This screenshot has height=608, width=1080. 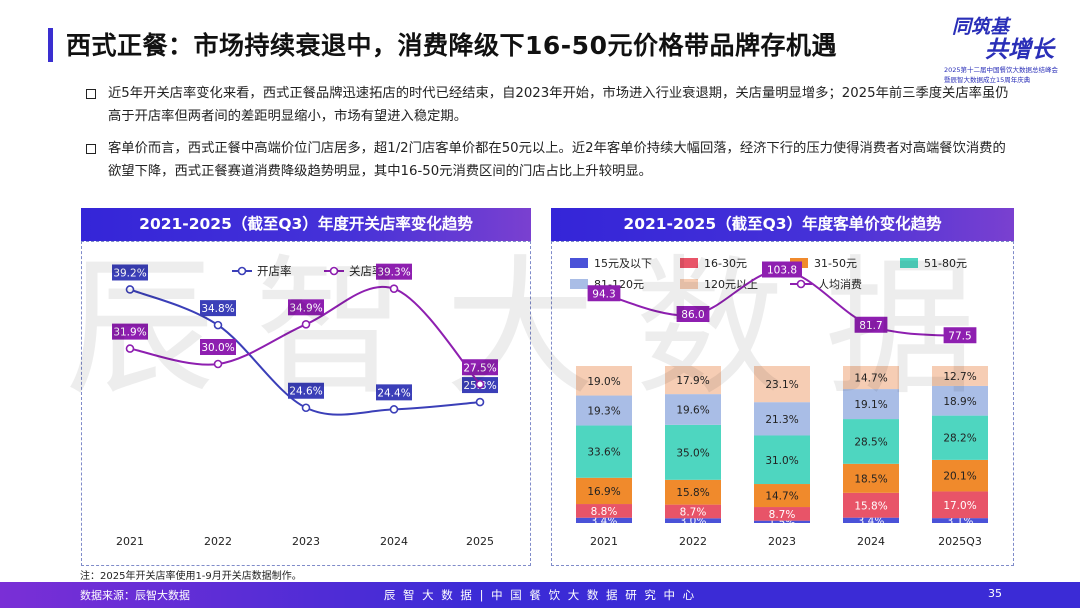 What do you see at coordinates (693, 512) in the screenshot?
I see `segment-label: 8.7%` at bounding box center [693, 512].